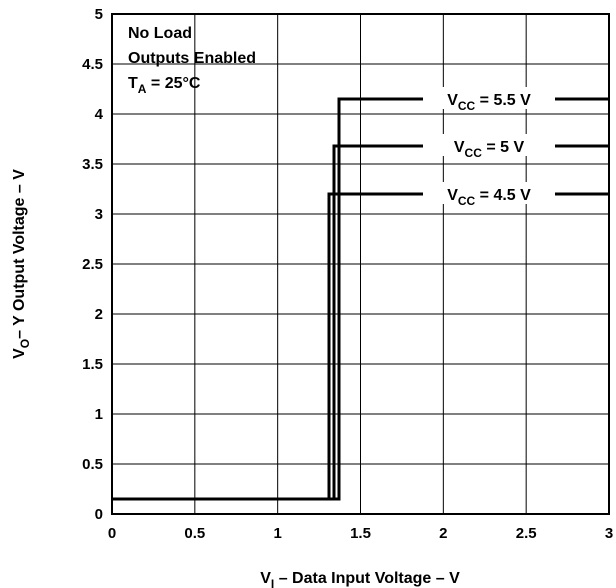  I want to click on x-axis-subscript: I, so click(272, 582).